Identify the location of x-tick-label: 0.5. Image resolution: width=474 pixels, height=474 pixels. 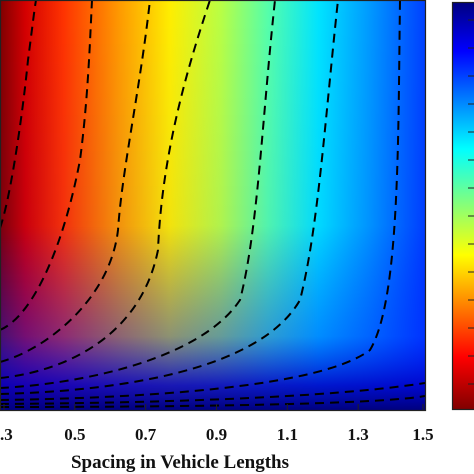
(74, 434).